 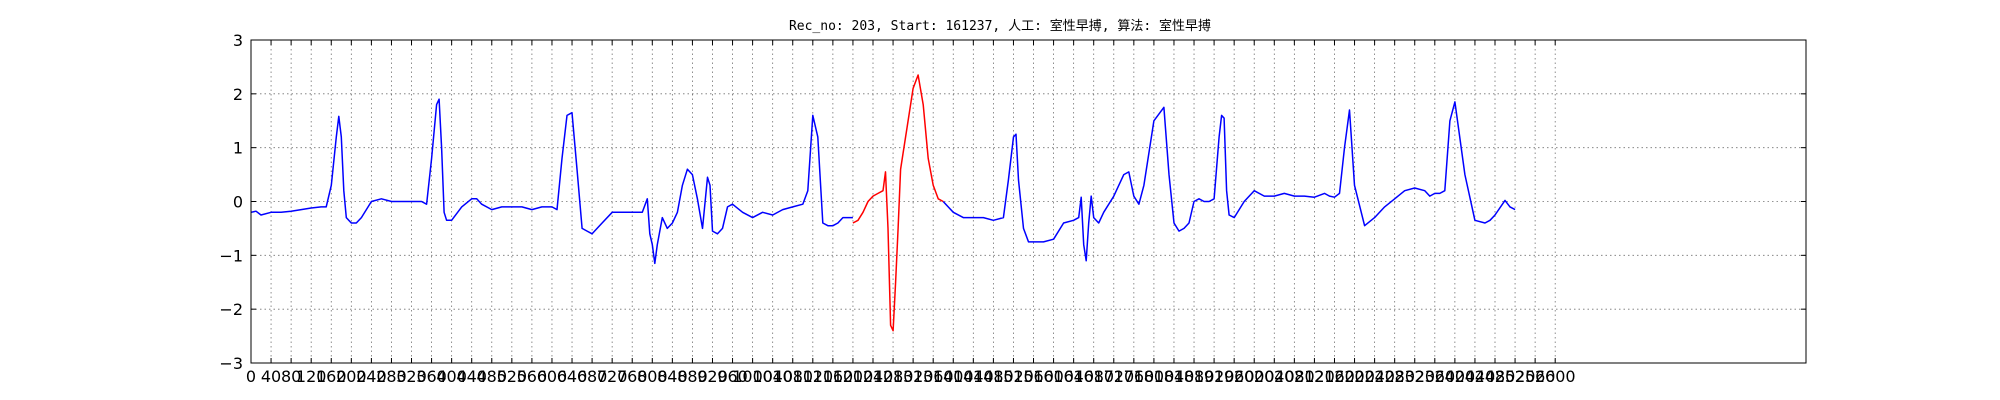 What do you see at coordinates (1133, 376) in the screenshot?
I see `x-tick-label: 1760` at bounding box center [1133, 376].